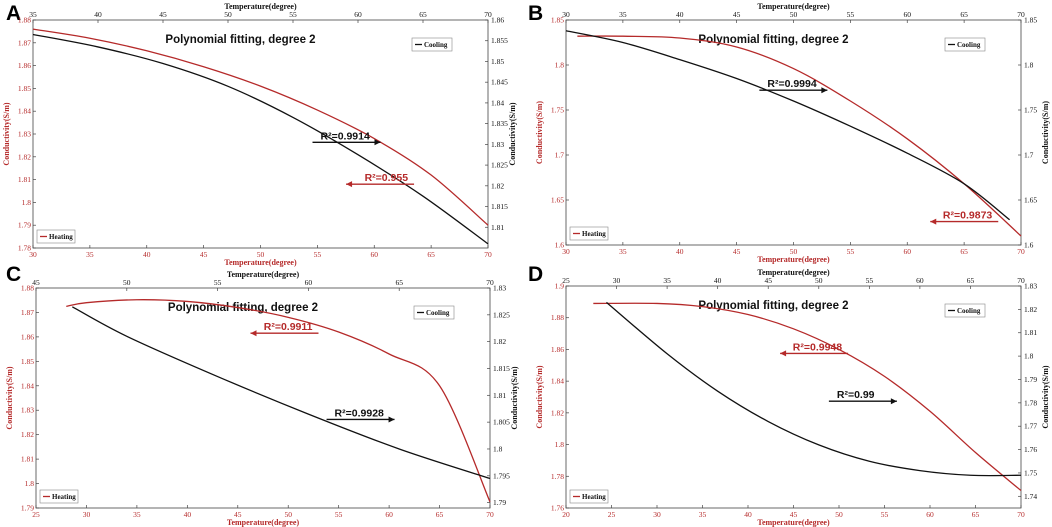 Image resolution: width=1052 pixels, height=527 pixels. What do you see at coordinates (856, 395) in the screenshot?
I see `r2-annotation: R²=0.99` at bounding box center [856, 395].